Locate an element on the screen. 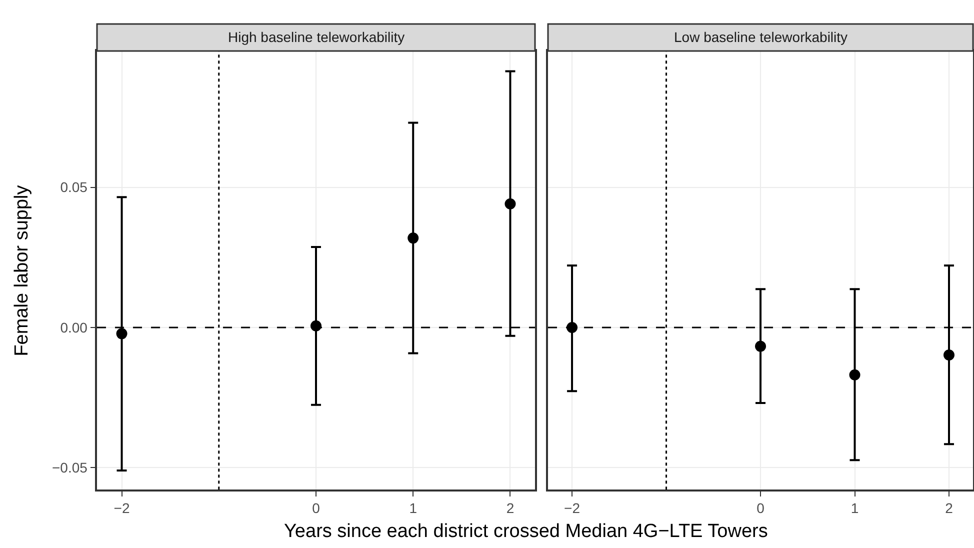 This screenshot has width=974, height=548. chart-title: Low baseline teleworkability is located at coordinates (761, 37).